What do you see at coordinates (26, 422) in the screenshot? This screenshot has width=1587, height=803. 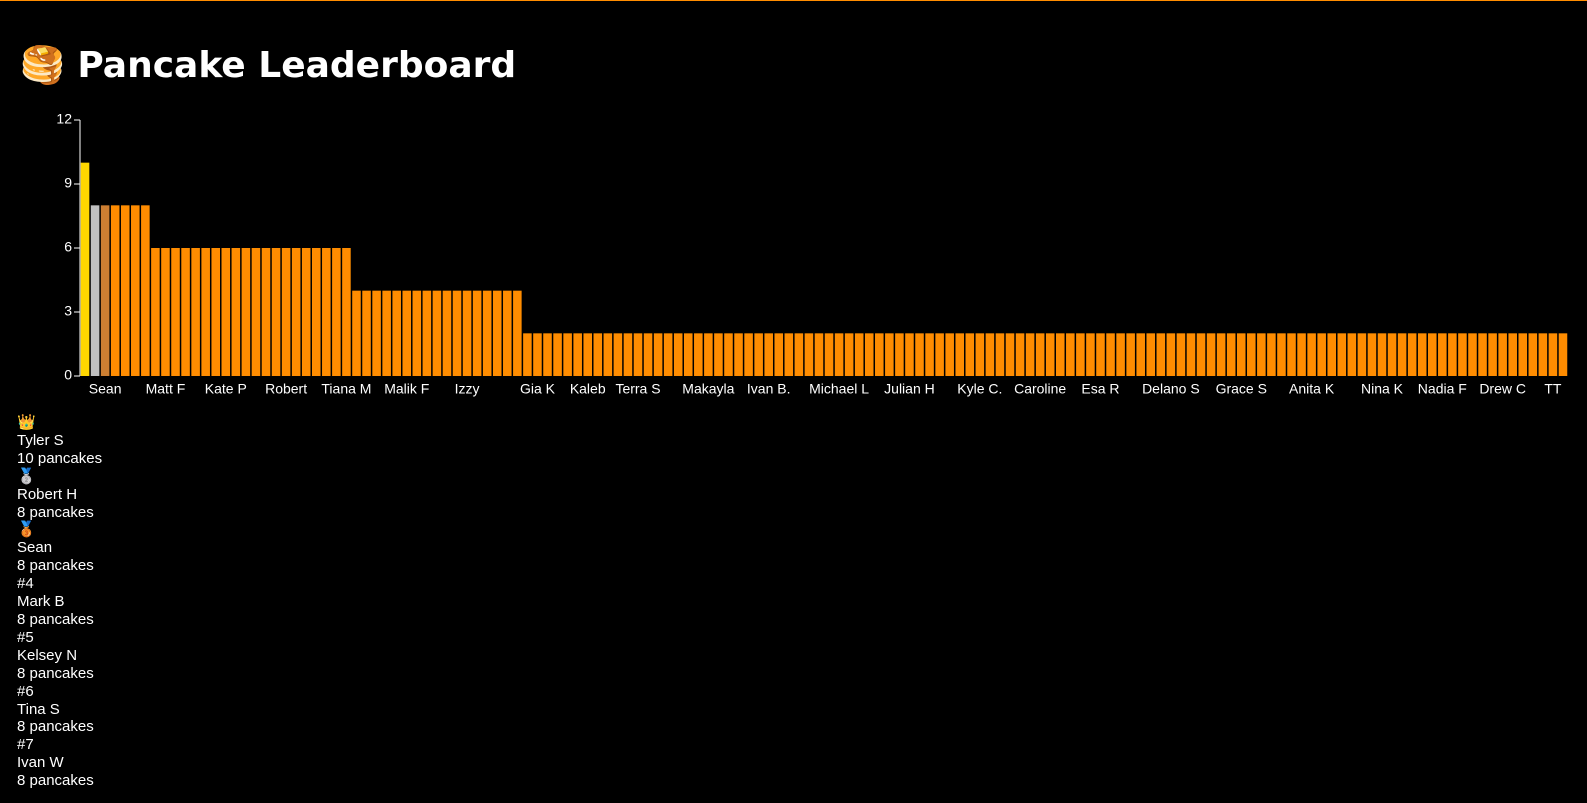 I see `leader-rank: 👑` at bounding box center [26, 422].